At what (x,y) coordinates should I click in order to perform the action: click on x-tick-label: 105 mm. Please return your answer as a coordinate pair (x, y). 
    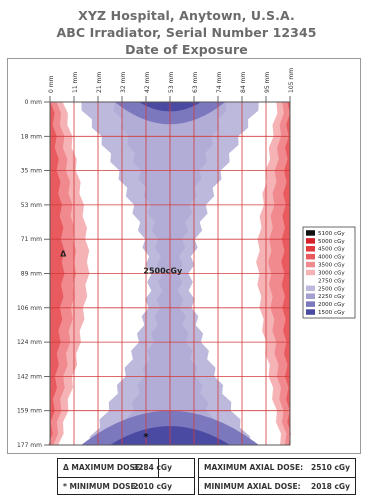
    Looking at the image, I should click on (291, 80).